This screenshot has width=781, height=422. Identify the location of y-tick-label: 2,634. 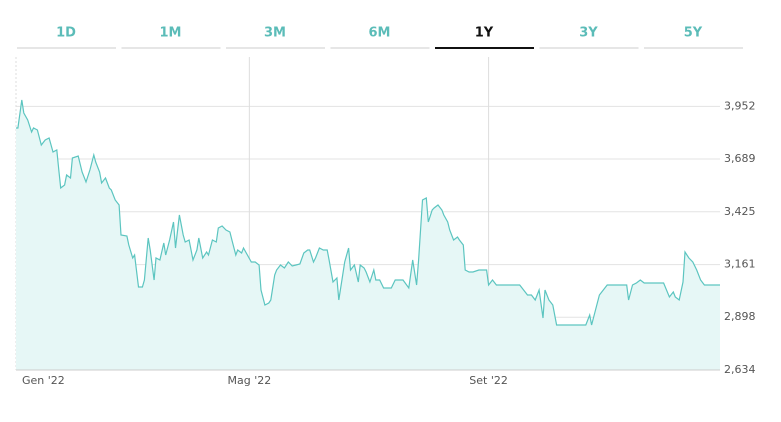
(740, 369).